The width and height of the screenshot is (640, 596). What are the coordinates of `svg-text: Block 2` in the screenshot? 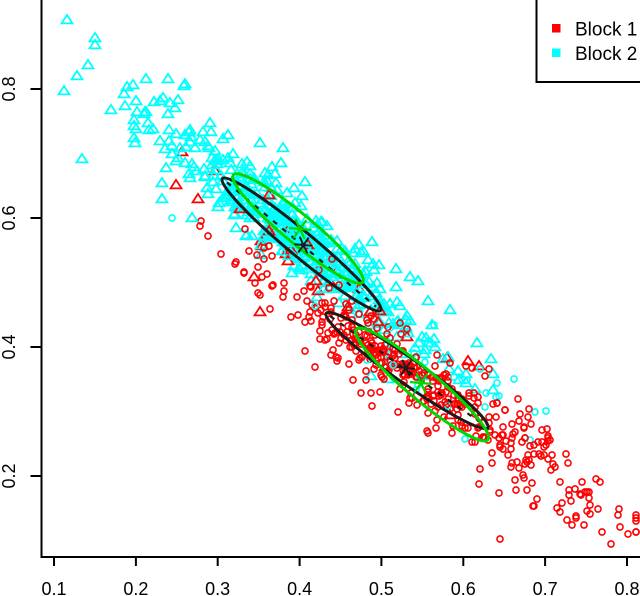 It's located at (606, 54).